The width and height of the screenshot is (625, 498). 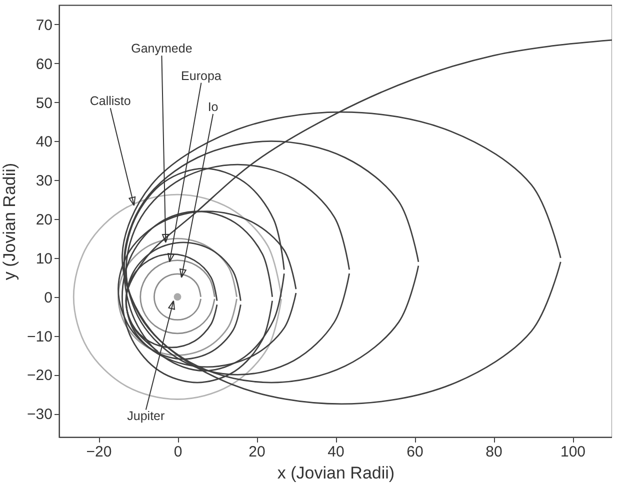 I want to click on y-tick-label: −30, so click(x=39, y=415).